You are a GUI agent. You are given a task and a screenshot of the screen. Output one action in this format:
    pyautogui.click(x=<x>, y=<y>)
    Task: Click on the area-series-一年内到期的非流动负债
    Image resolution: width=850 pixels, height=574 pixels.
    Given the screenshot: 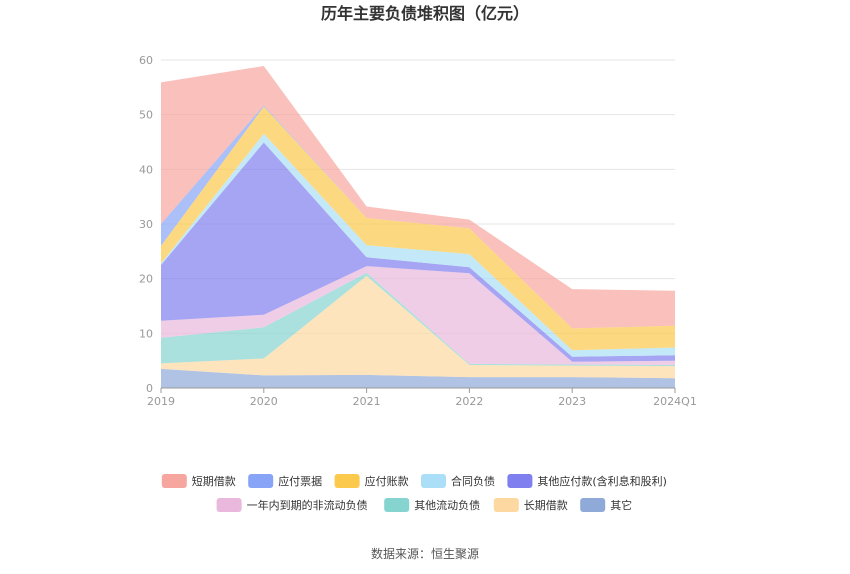 What is the action you would take?
    pyautogui.click(x=418, y=315)
    